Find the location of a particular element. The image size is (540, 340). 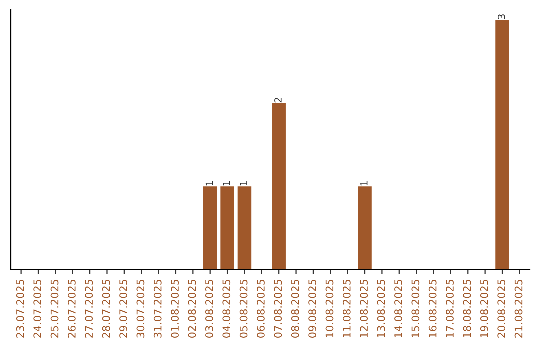

x-tick-label: 20.08.2025 is located at coordinates (502, 309).